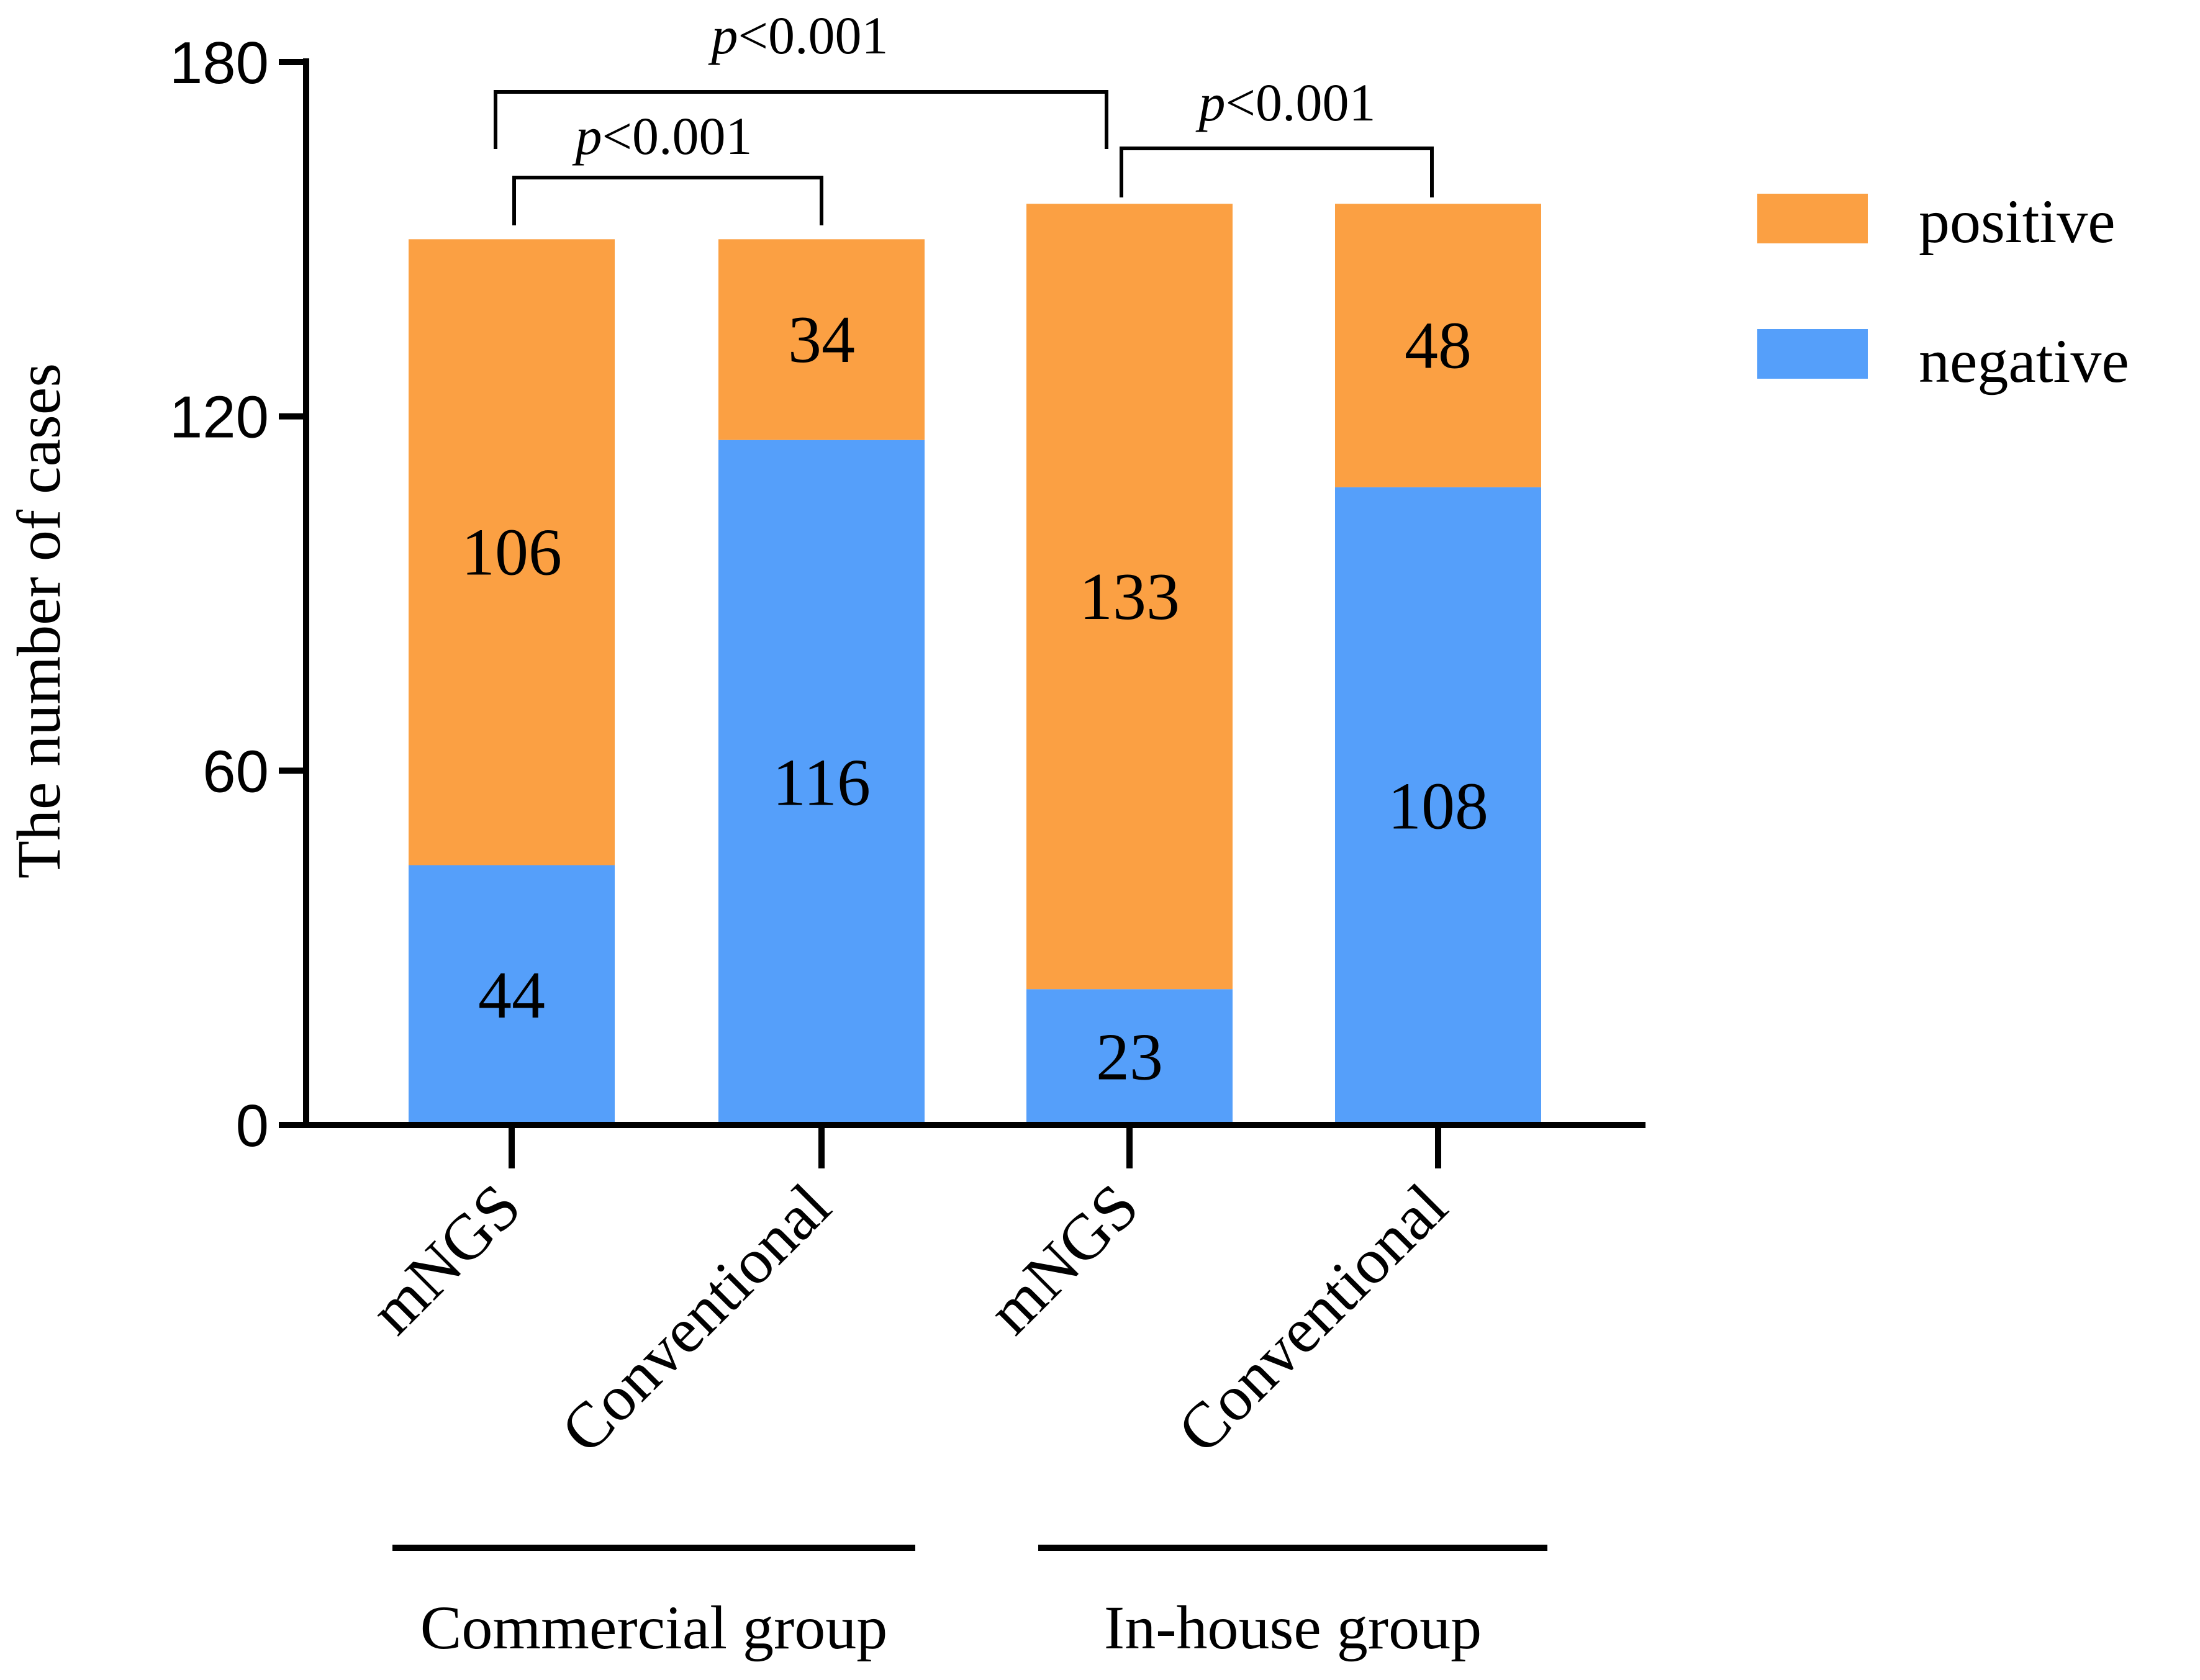  What do you see at coordinates (722, 35) in the screenshot?
I see `p-value-symbol-2: p` at bounding box center [722, 35].